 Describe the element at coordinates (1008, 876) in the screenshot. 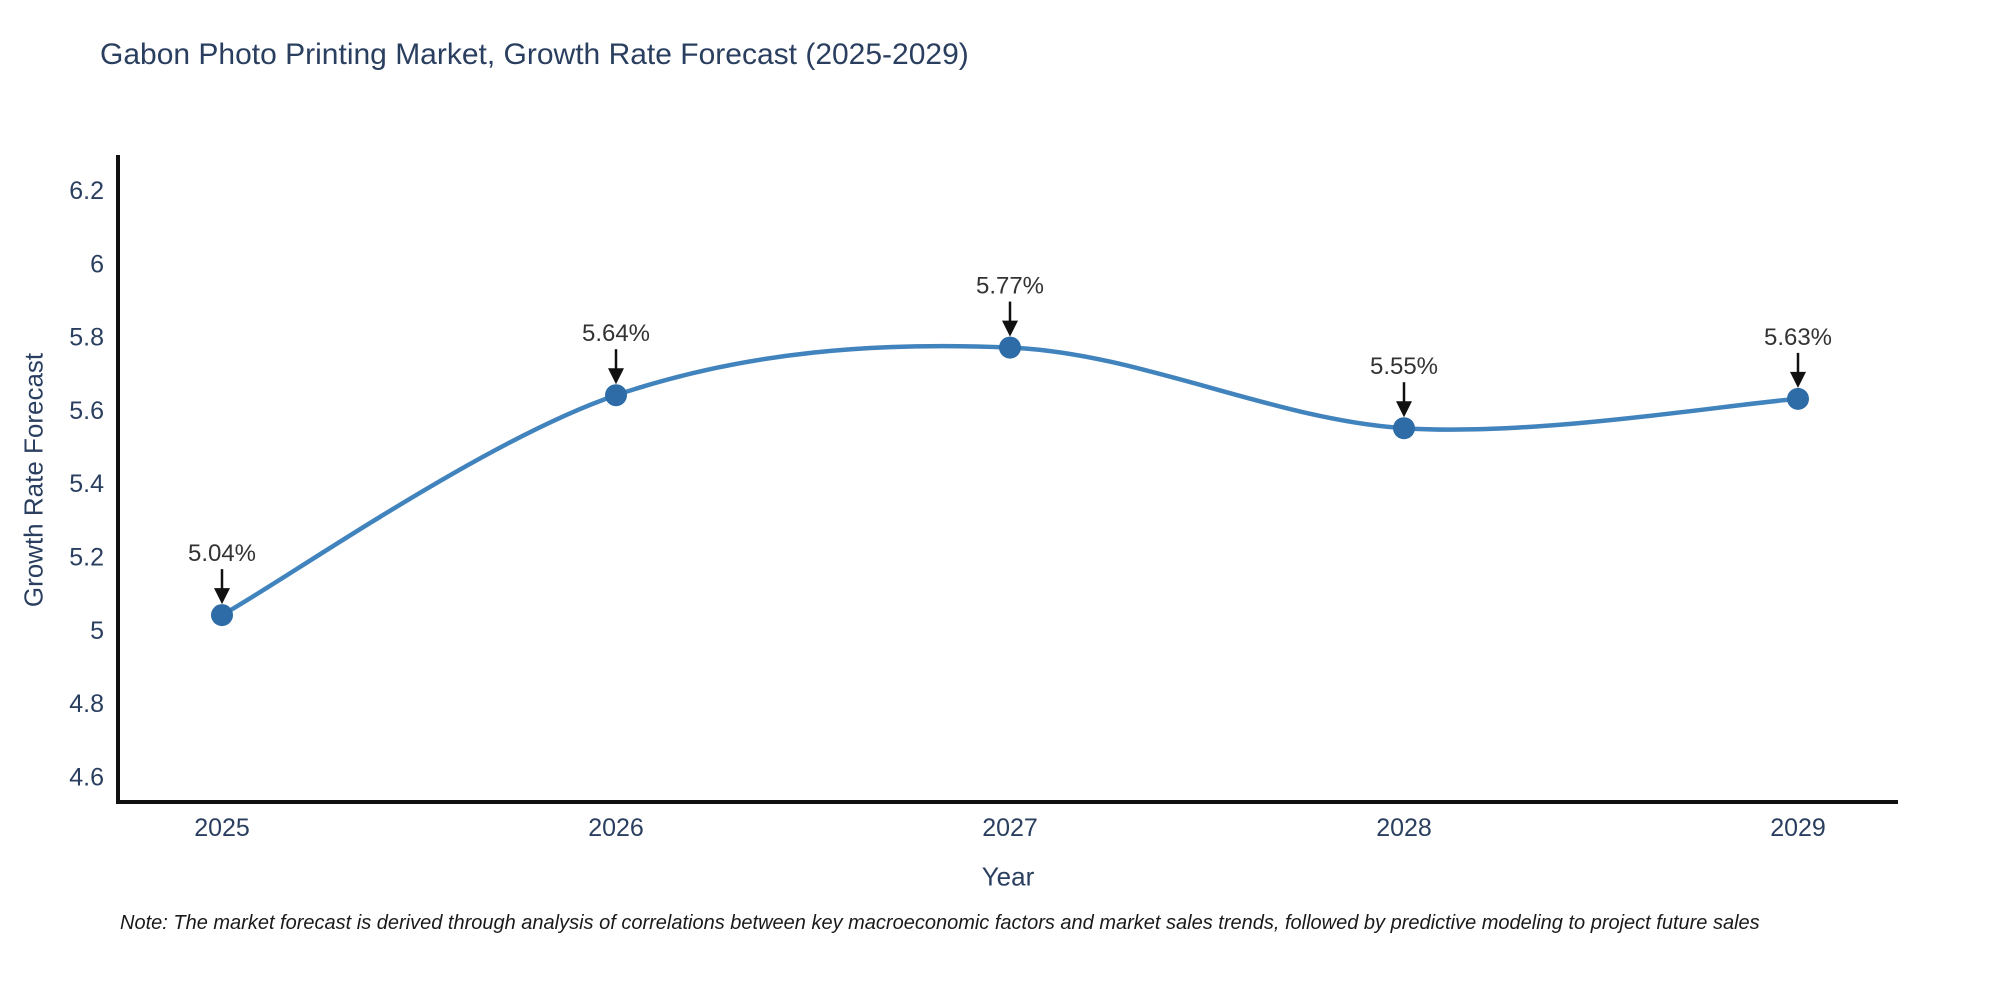

I see `x-axis-title: Year` at that location.